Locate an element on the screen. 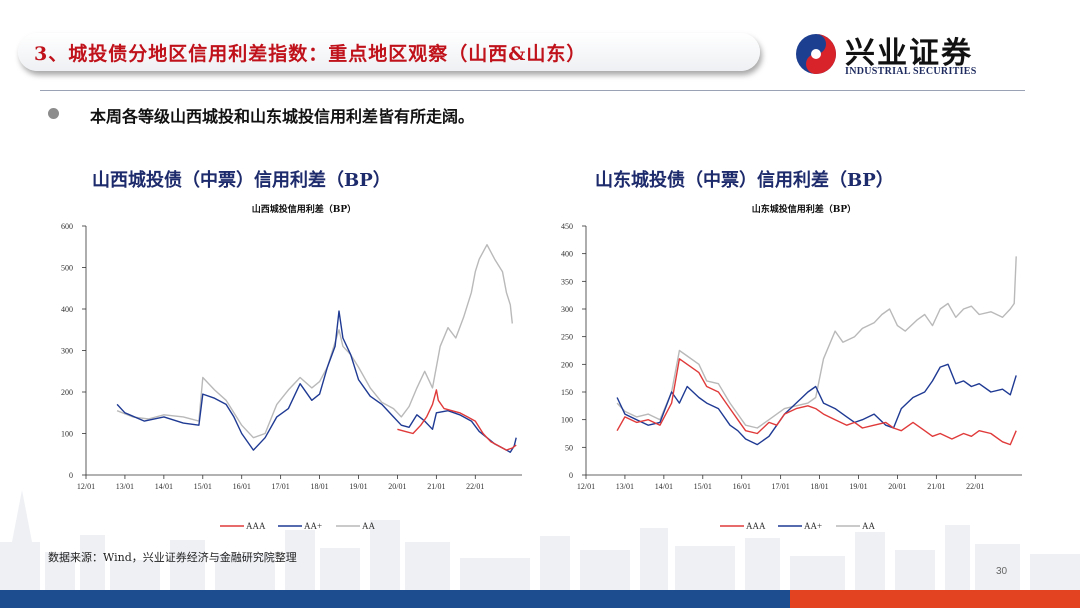 The width and height of the screenshot is (1080, 608). y-tick-label: 250 is located at coordinates (567, 337).